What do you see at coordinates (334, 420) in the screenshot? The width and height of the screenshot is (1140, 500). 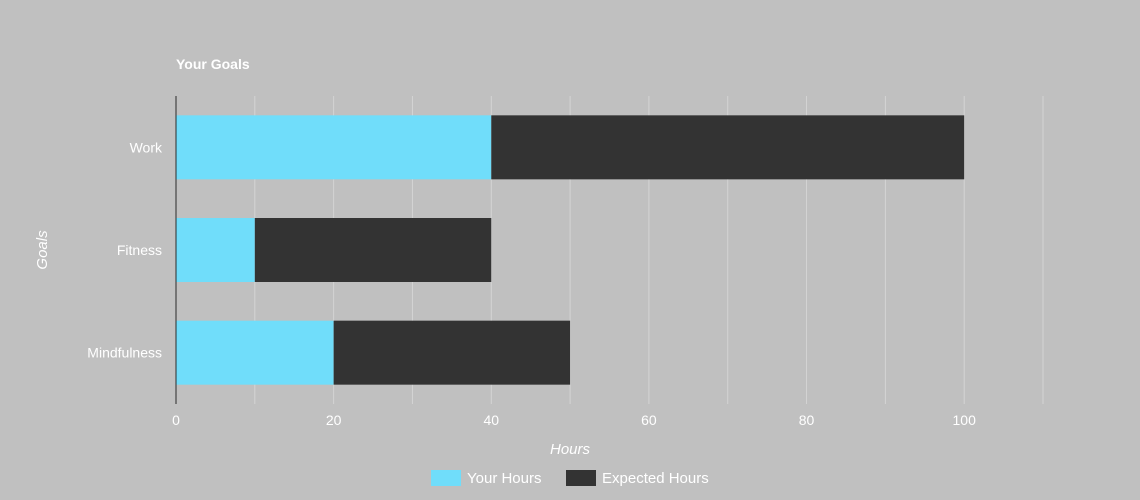 I see `x-tick-label: 20` at bounding box center [334, 420].